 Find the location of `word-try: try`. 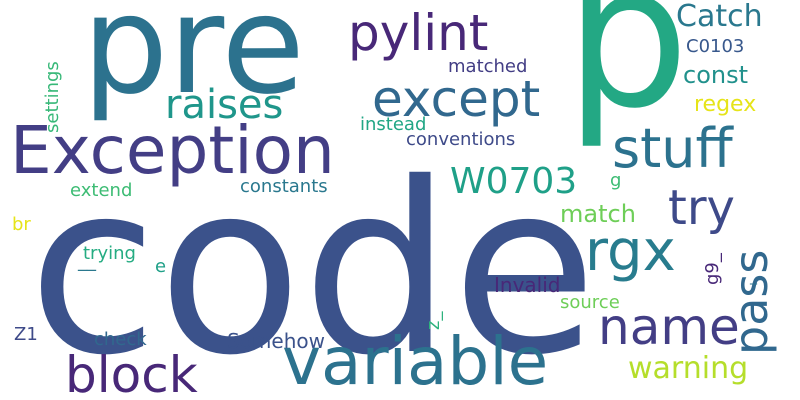

word-try: try is located at coordinates (701, 208).